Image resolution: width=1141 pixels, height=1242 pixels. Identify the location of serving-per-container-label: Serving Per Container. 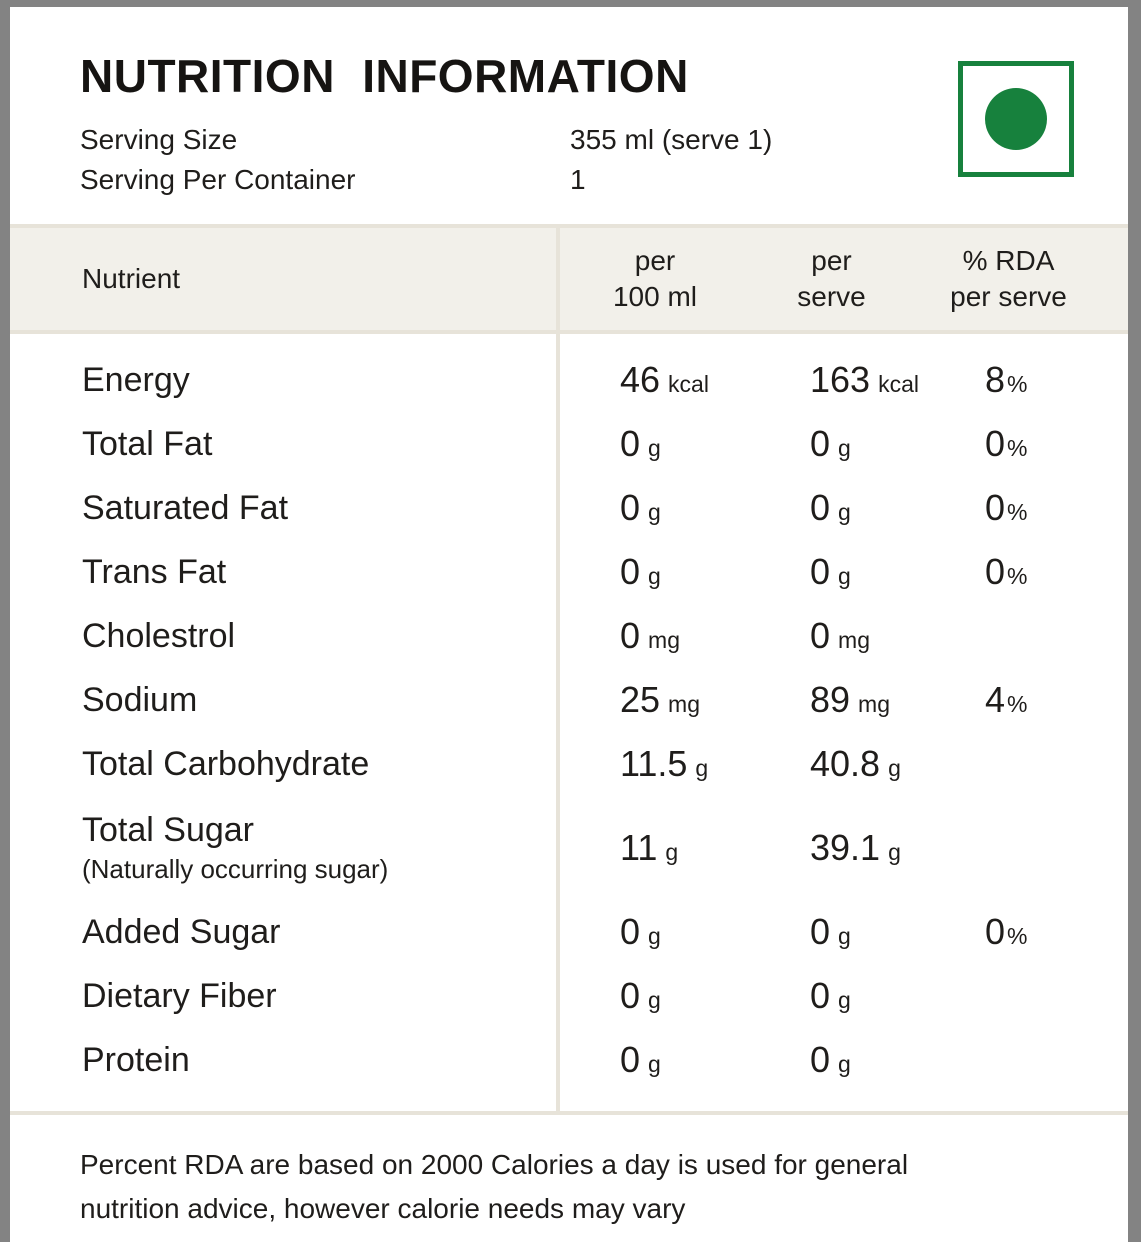
(218, 179).